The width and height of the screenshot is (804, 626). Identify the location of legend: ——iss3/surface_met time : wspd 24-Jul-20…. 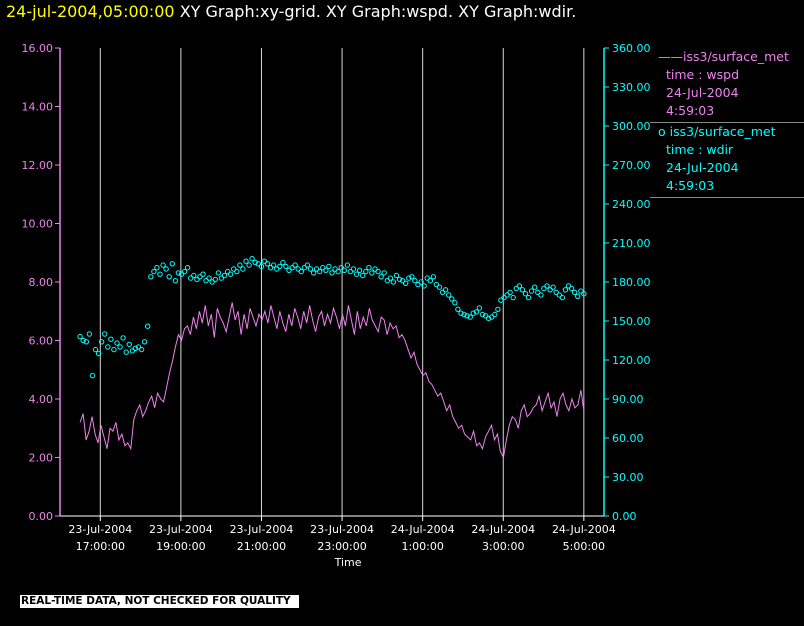
(727, 123).